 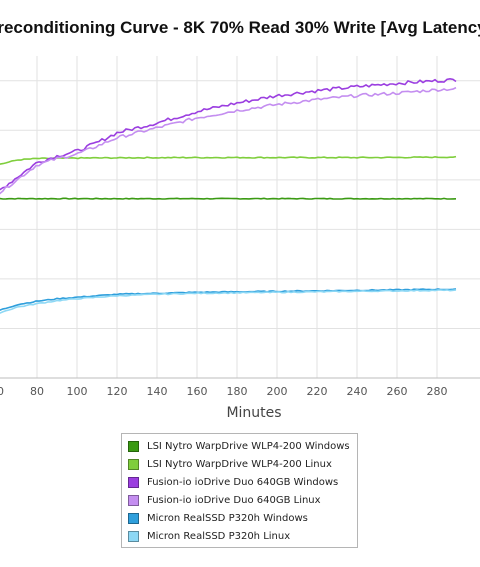 I want to click on legend-item: Fusion-io ioDrive Duo 640GB Windows, so click(x=239, y=482).